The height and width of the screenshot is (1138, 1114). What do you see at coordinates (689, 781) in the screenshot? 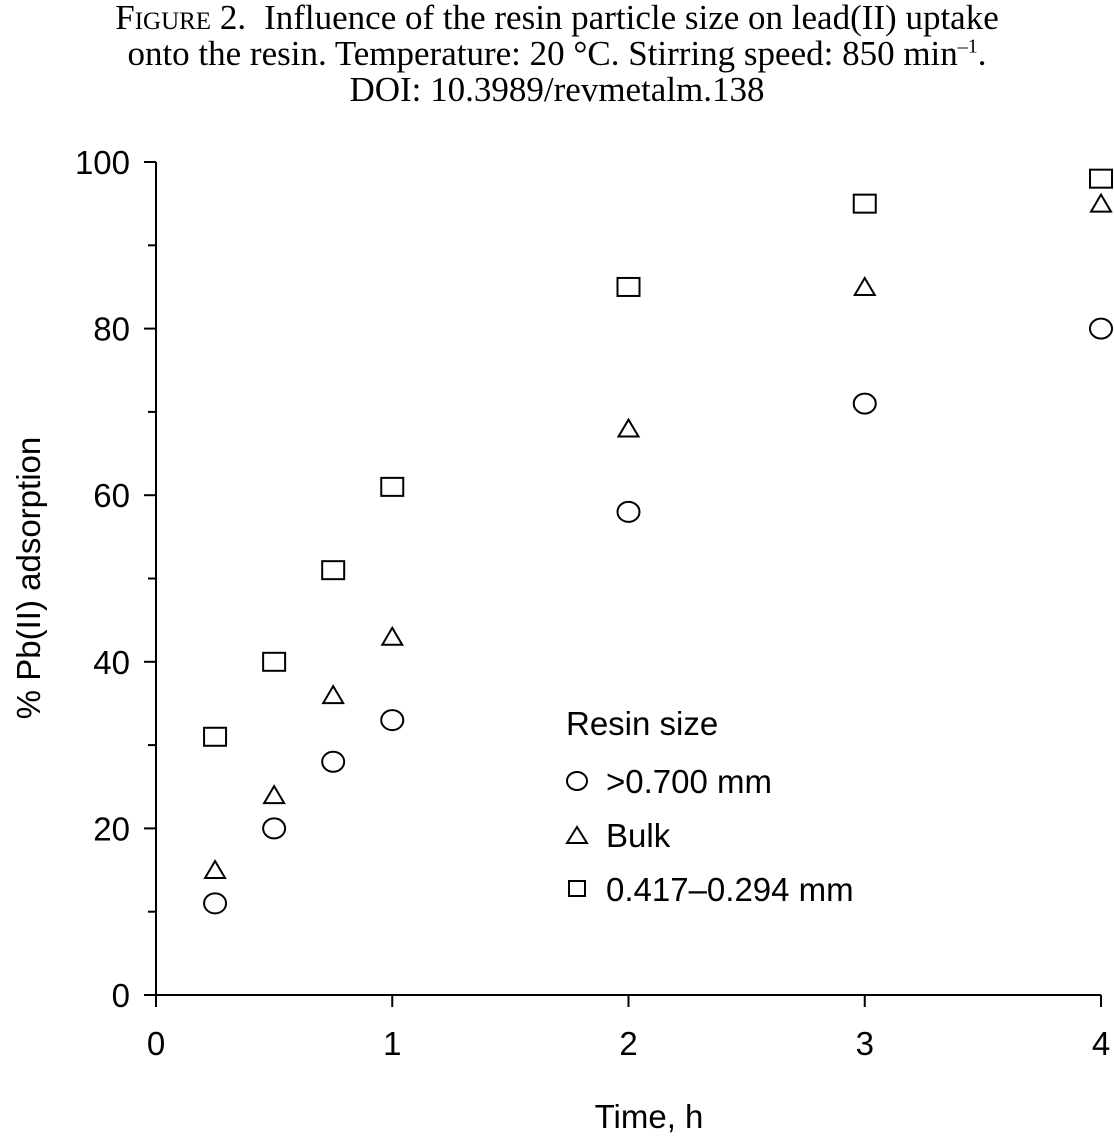
I see `legend-label: >0.700 mm` at bounding box center [689, 781].